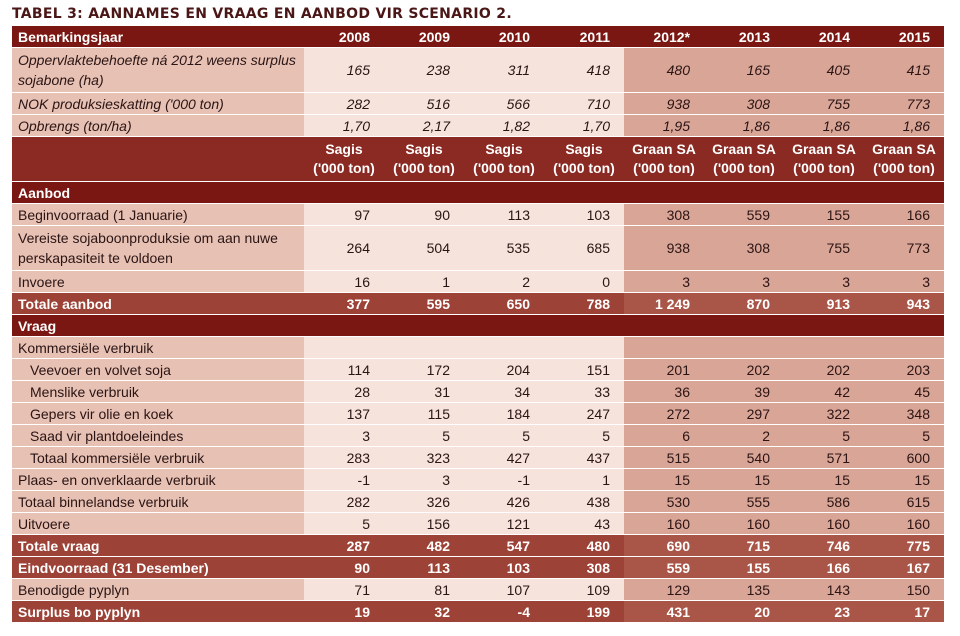 Image resolution: width=960 pixels, height=636 pixels. What do you see at coordinates (904, 70) in the screenshot?
I see `assumption-row-cell: 415` at bounding box center [904, 70].